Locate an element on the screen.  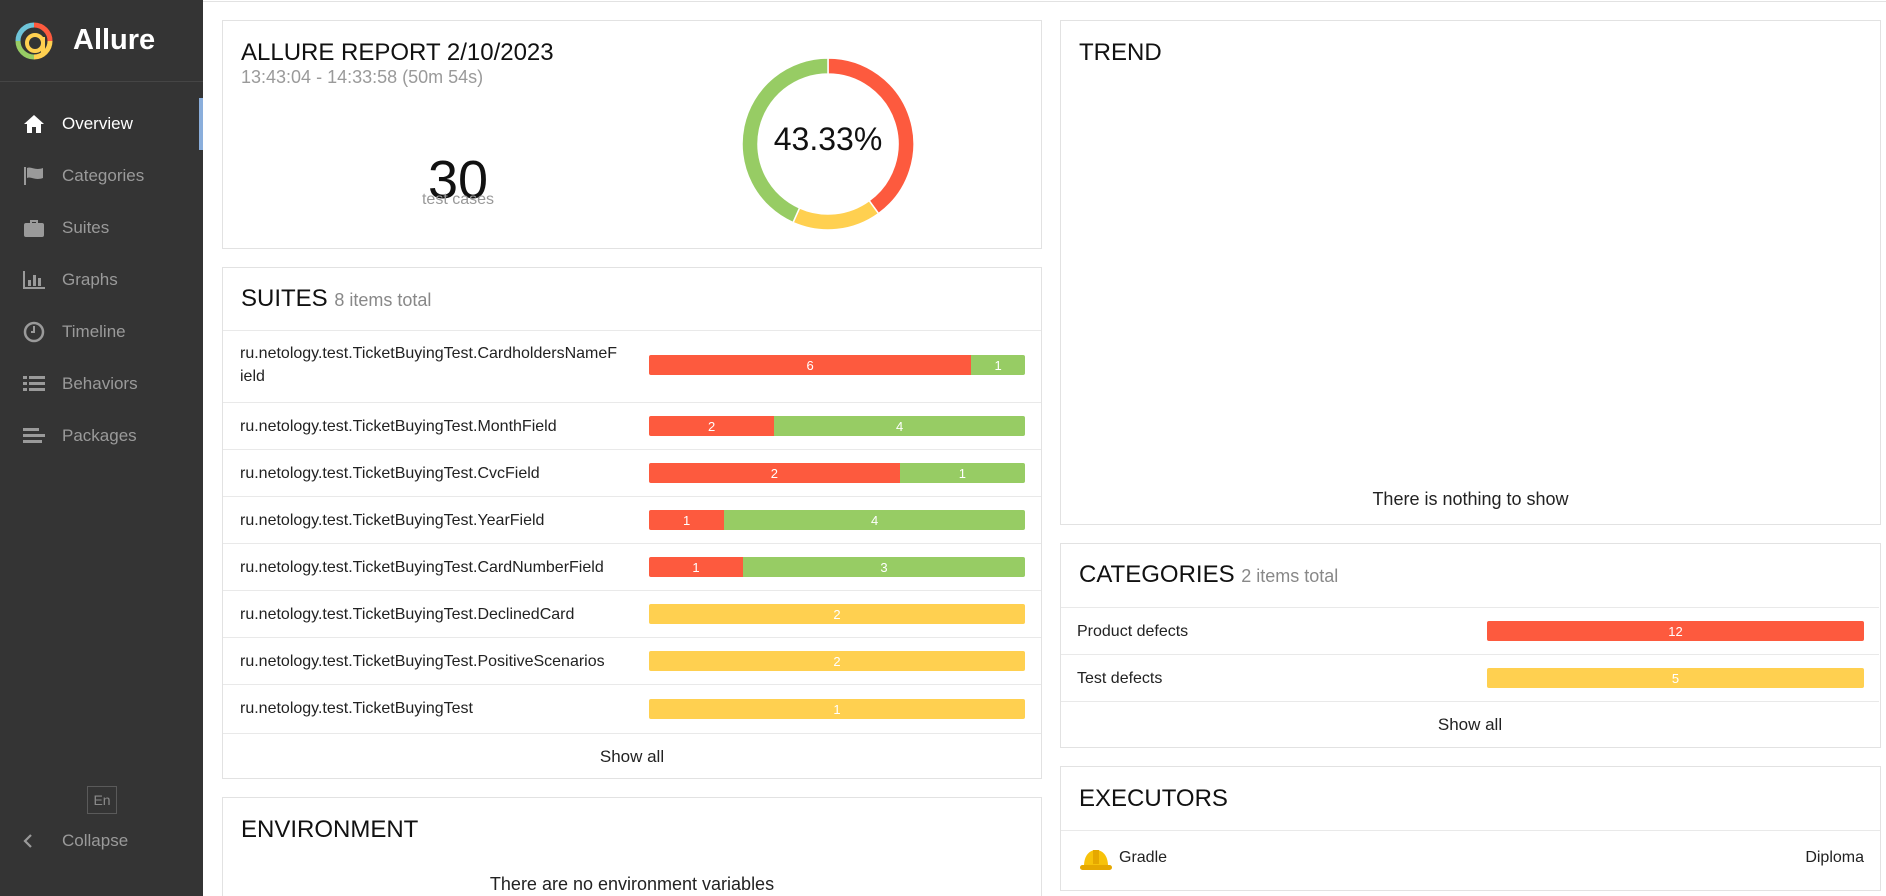
executor-name: Gradle is located at coordinates (1143, 857).